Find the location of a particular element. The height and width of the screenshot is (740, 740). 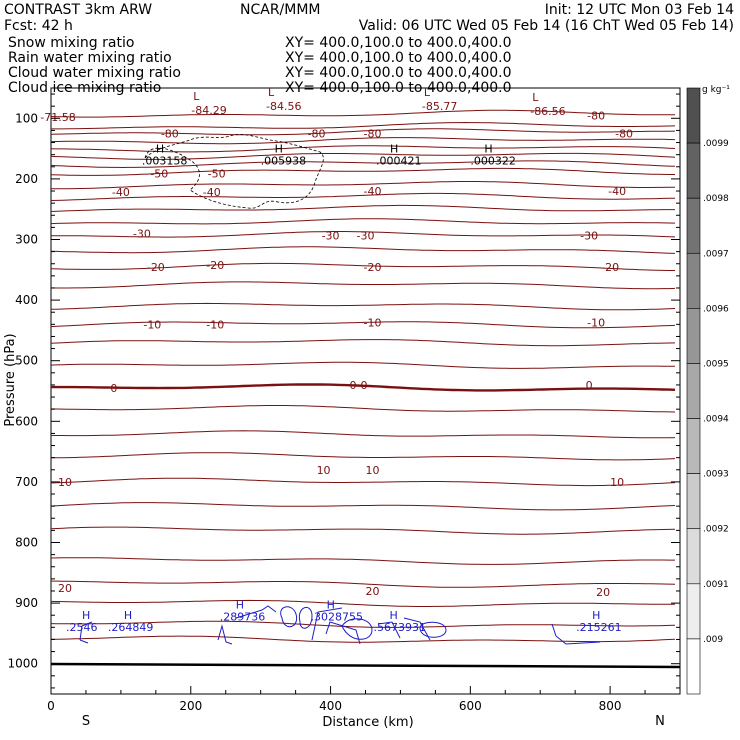

cloud-max-value: .289736 is located at coordinates (243, 616).